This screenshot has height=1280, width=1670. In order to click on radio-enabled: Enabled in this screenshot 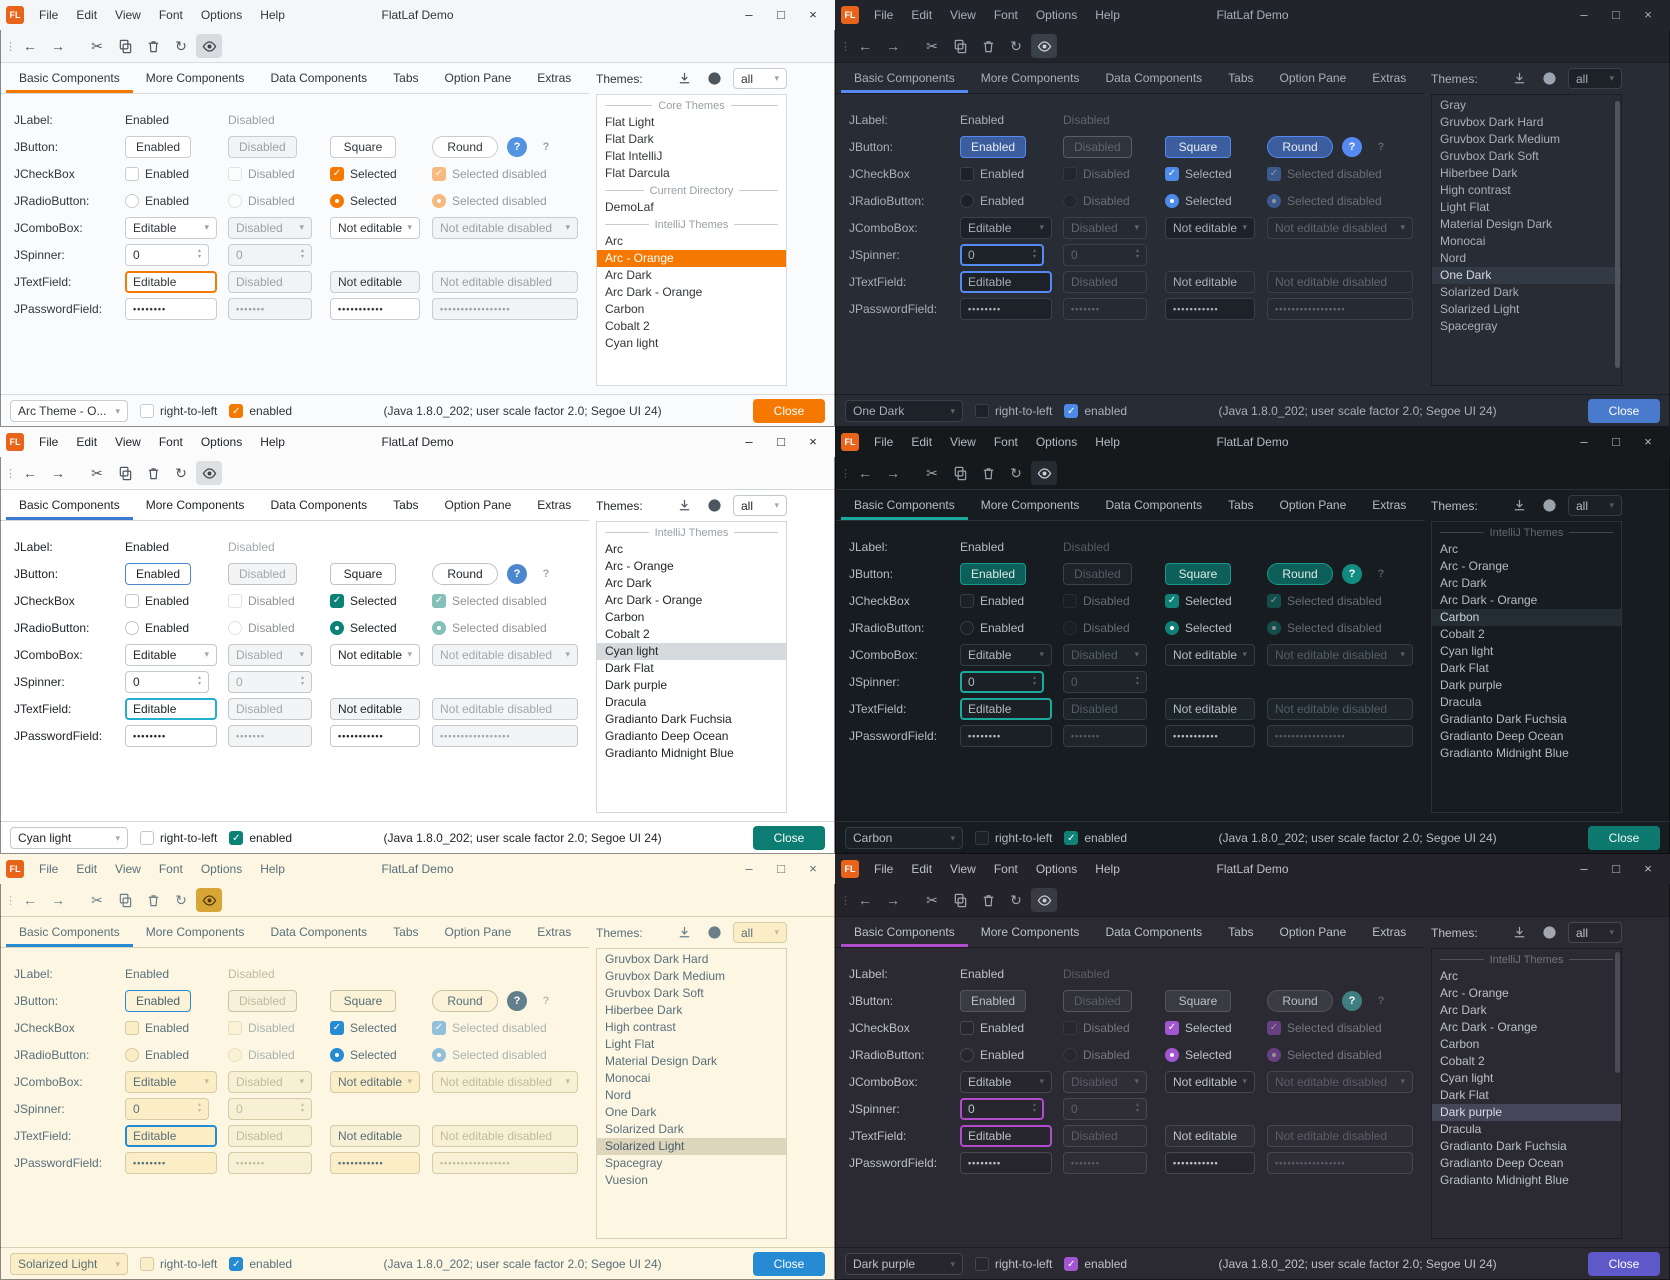, I will do `click(992, 200)`.